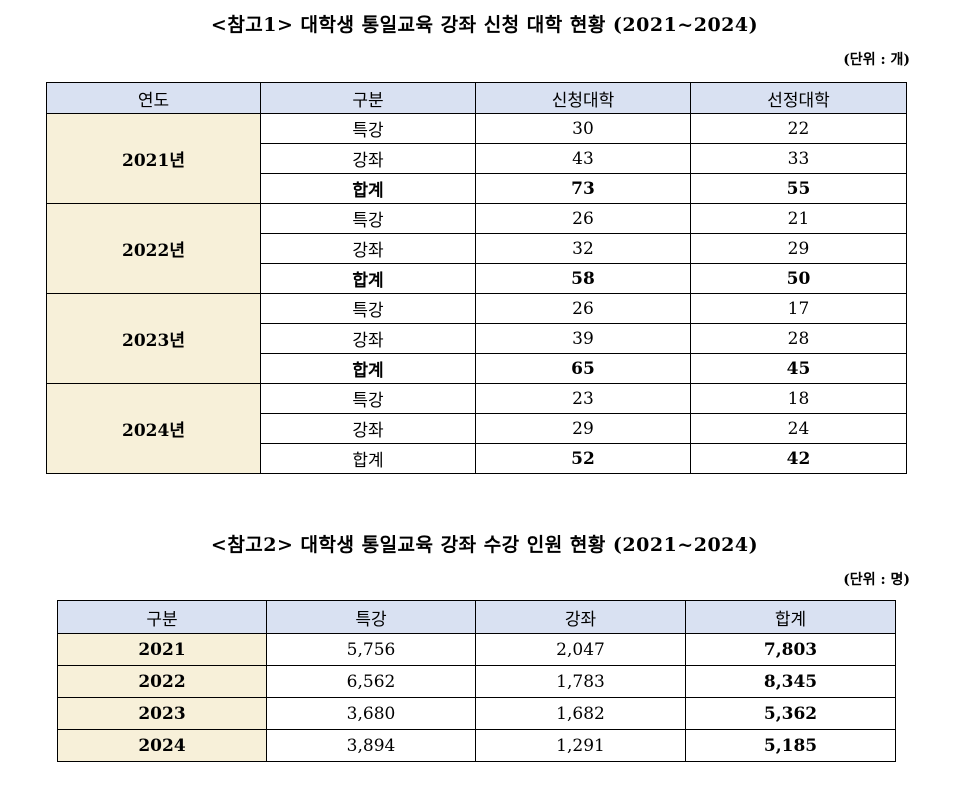 The height and width of the screenshot is (791, 969). I want to click on section2-unit: (단위 : 명), so click(876, 580).